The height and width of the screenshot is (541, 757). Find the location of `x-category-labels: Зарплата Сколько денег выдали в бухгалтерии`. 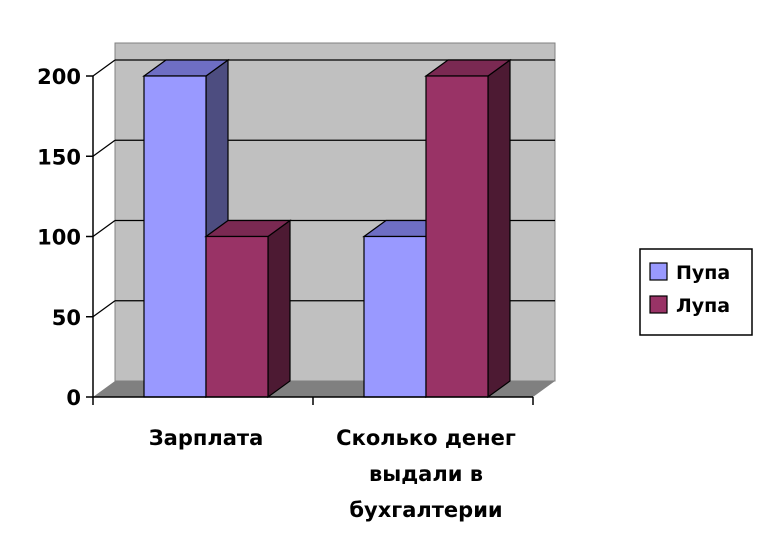

x-category-labels: Зарплата Сколько денег выдали в бухгалтерии is located at coordinates (332, 474).